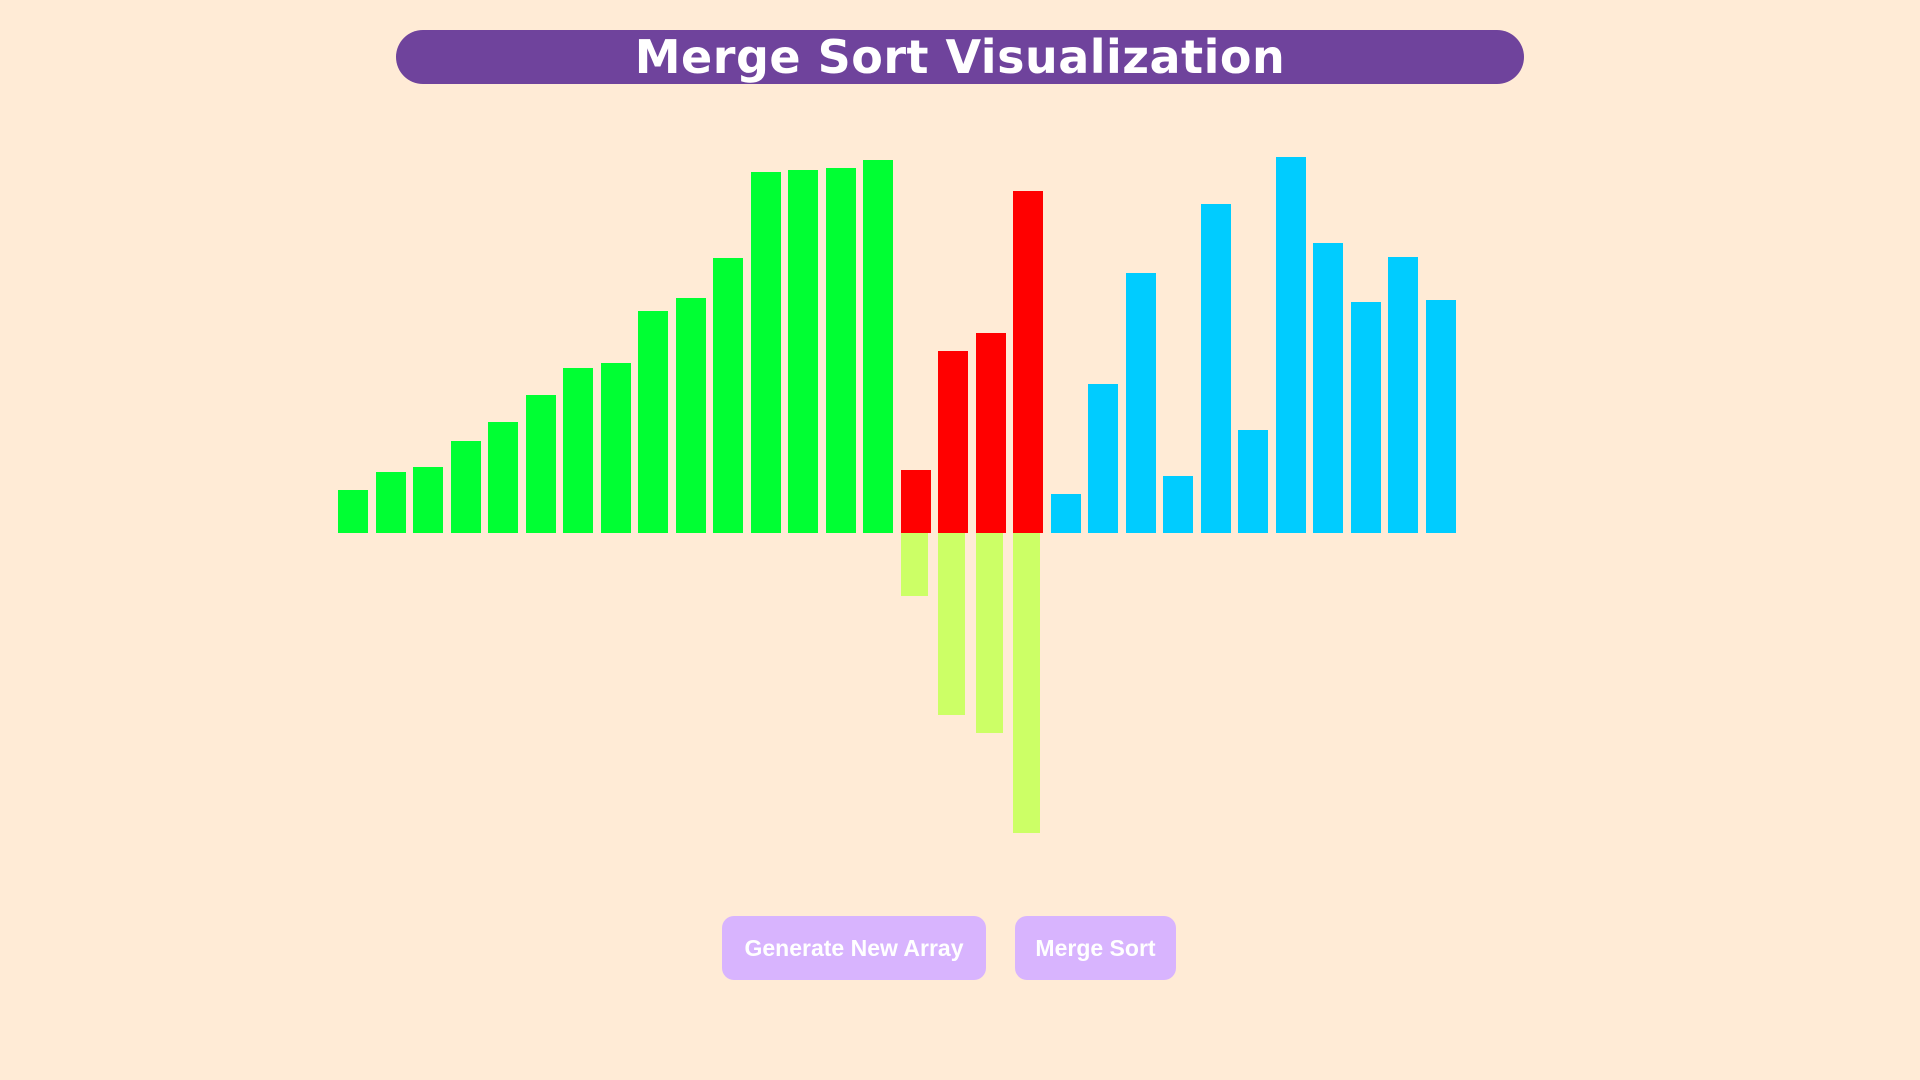 The image size is (1920, 1080). What do you see at coordinates (854, 948) in the screenshot?
I see `generate-new-array-button: Generate New Array` at bounding box center [854, 948].